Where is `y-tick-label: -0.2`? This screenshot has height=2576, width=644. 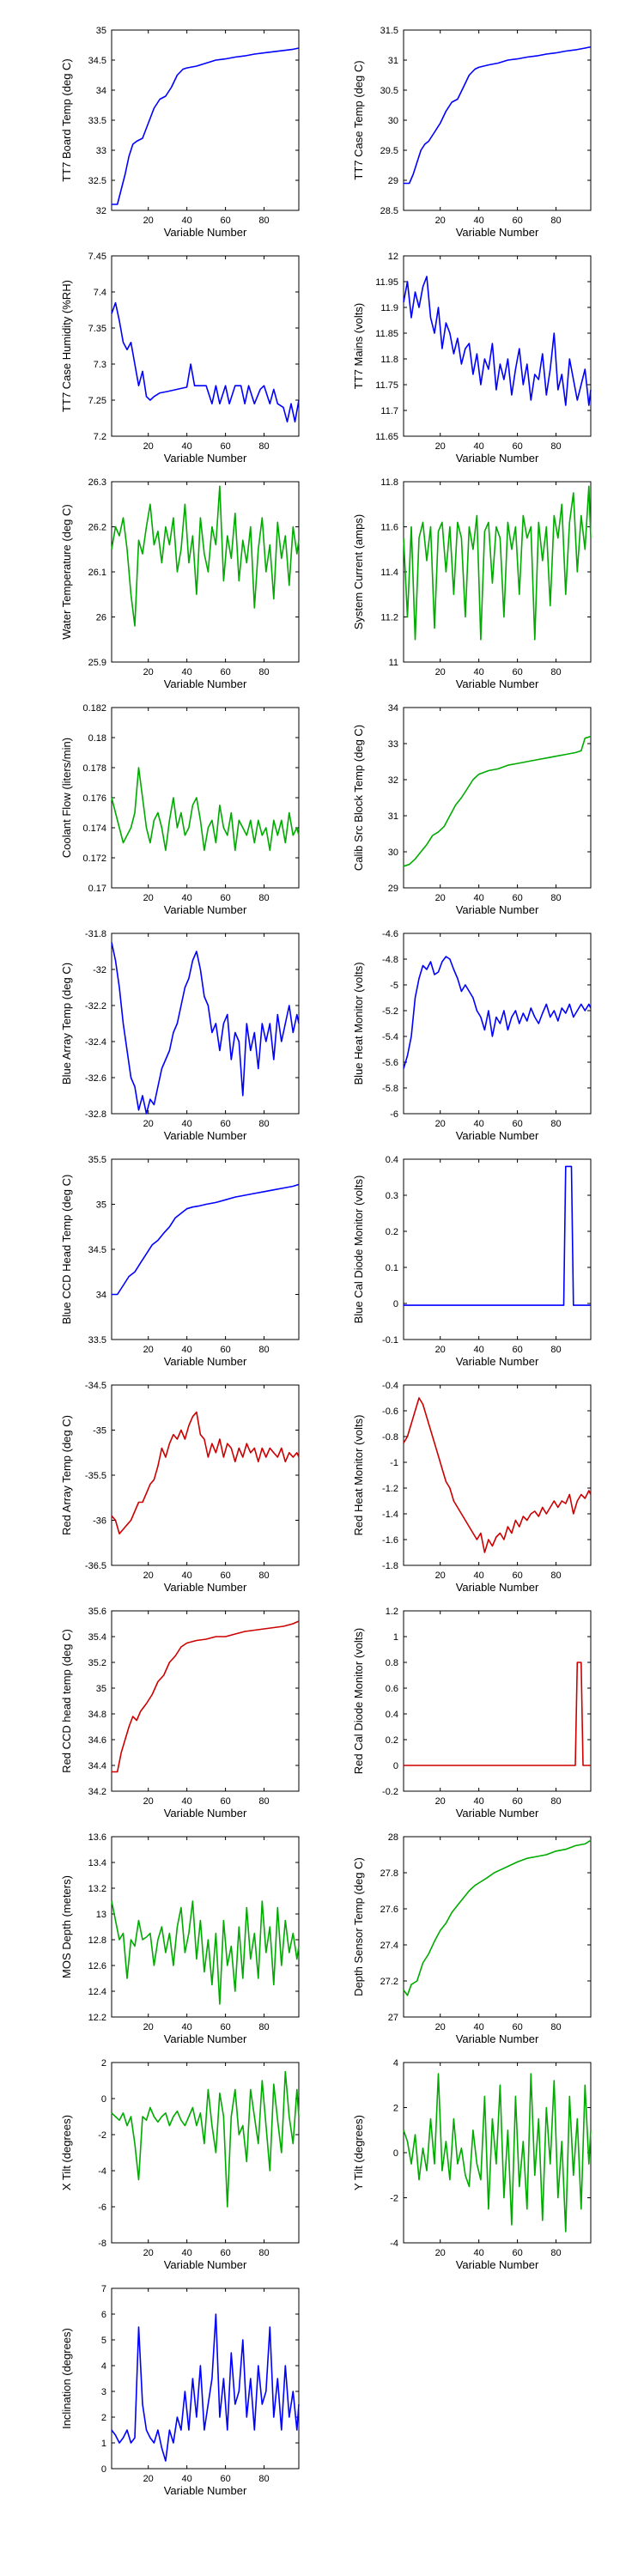 y-tick-label: -0.2 is located at coordinates (390, 1792).